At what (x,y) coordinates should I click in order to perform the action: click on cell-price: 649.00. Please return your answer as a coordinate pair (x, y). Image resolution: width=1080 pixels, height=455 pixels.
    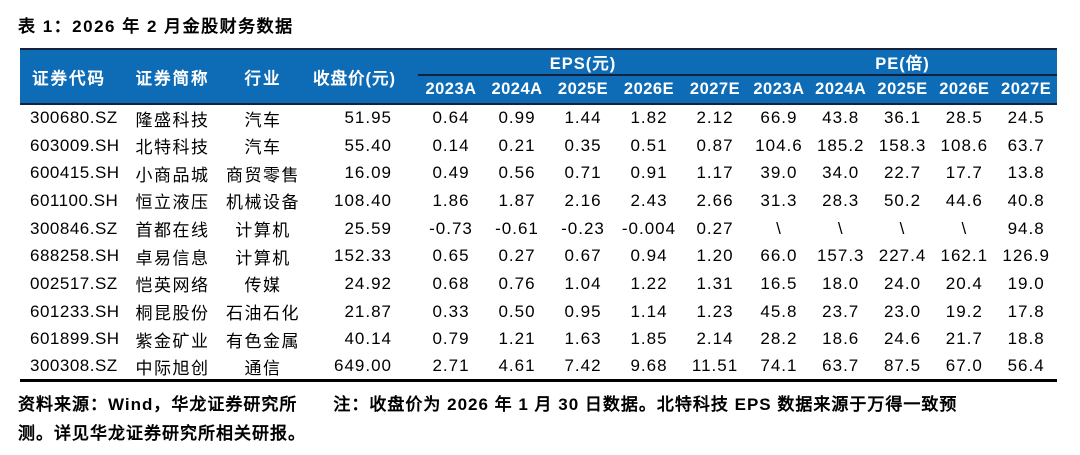
    Looking at the image, I should click on (363, 368).